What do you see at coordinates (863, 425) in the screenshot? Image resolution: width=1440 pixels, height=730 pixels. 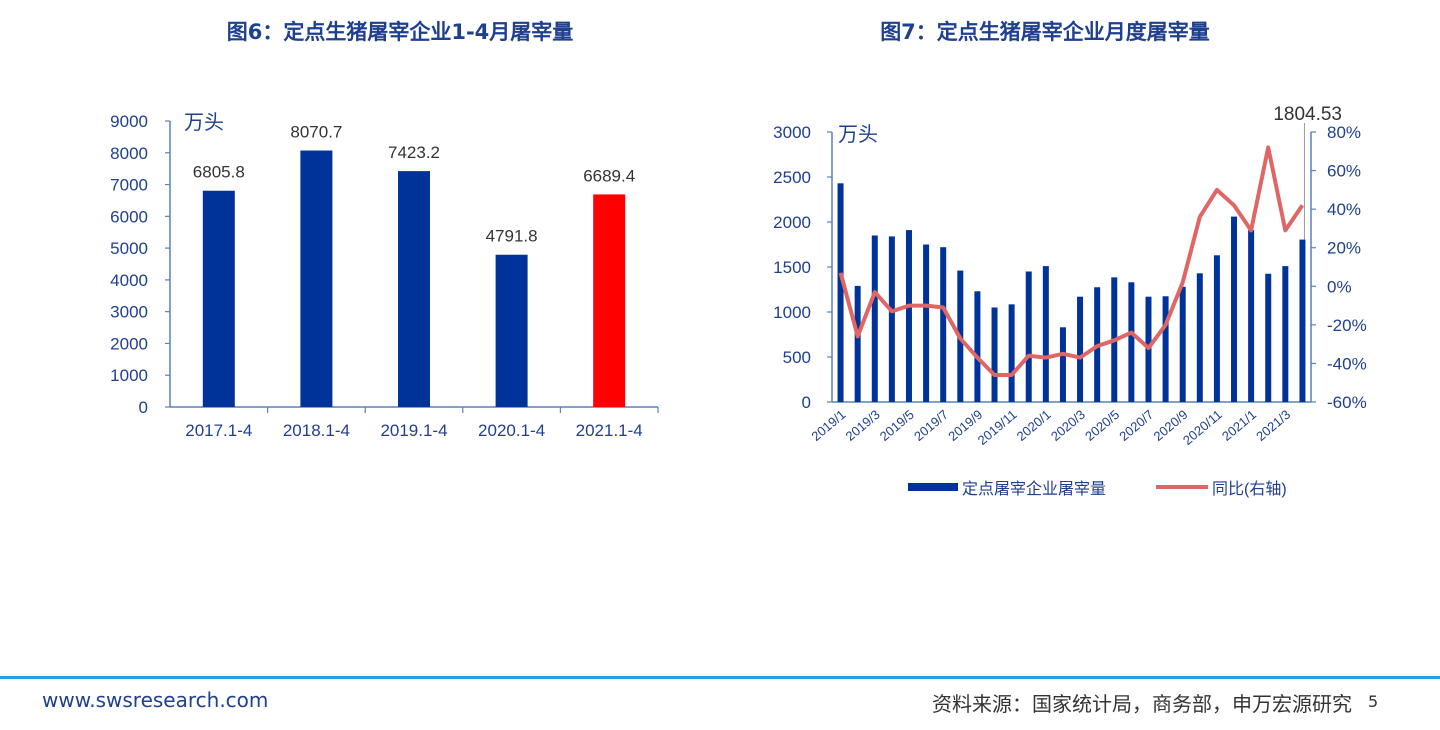 I see `fig7-x-tick-label: 2019/3` at bounding box center [863, 425].